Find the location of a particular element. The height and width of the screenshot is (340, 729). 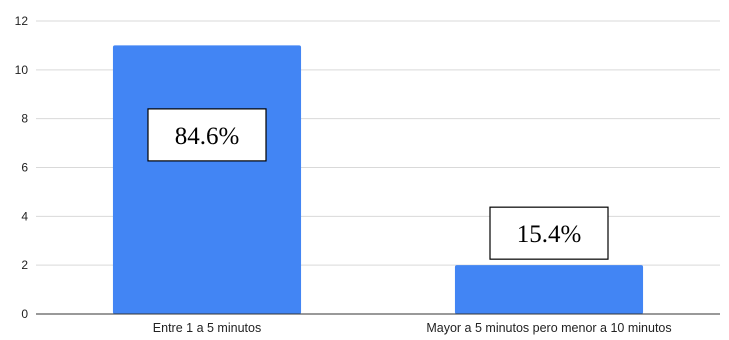

percentage-annotation: 15.4% is located at coordinates (549, 233).